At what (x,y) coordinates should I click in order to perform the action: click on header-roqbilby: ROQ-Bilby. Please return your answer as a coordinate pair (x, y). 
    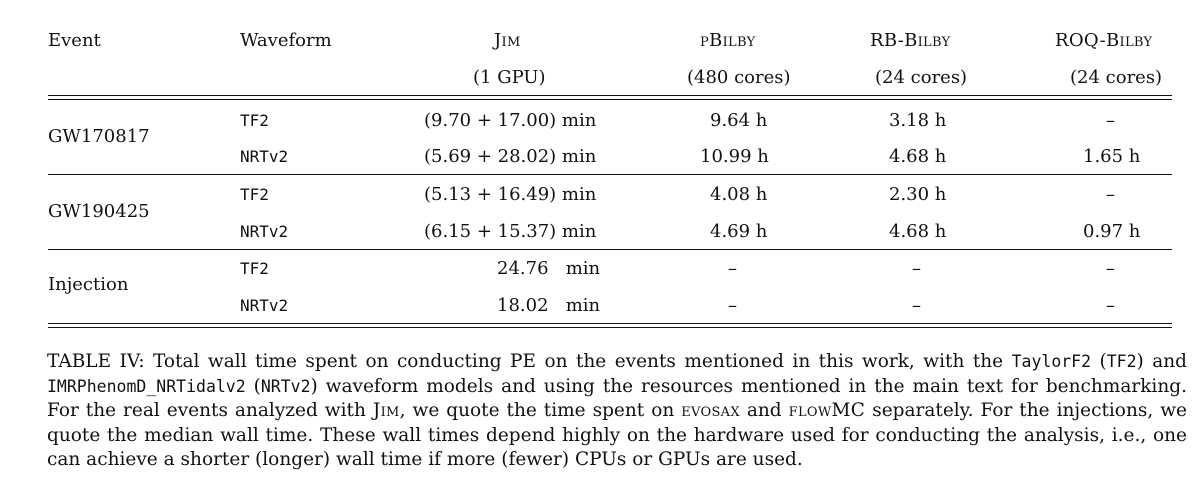
    Looking at the image, I should click on (1104, 40).